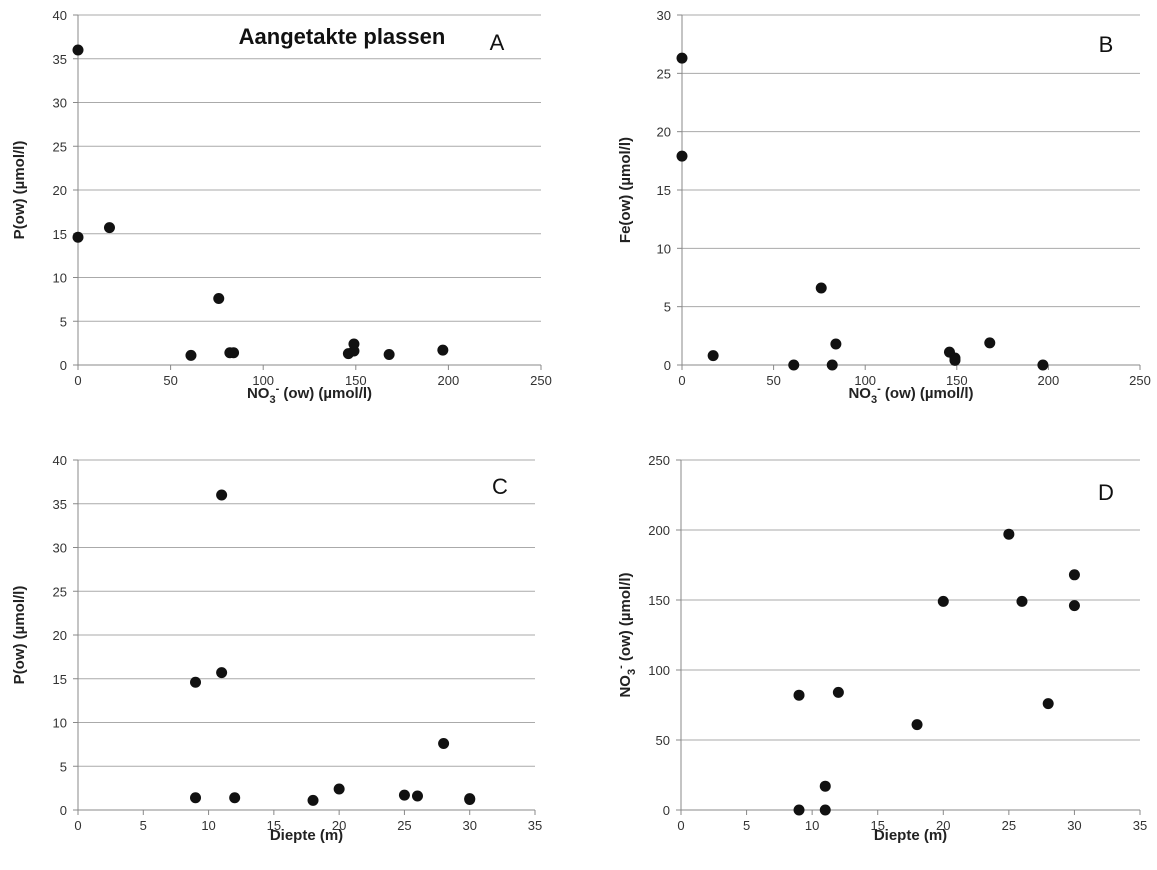 The height and width of the screenshot is (870, 1157). Describe the element at coordinates (1106, 492) in the screenshot. I see `panel-letter: D` at that location.